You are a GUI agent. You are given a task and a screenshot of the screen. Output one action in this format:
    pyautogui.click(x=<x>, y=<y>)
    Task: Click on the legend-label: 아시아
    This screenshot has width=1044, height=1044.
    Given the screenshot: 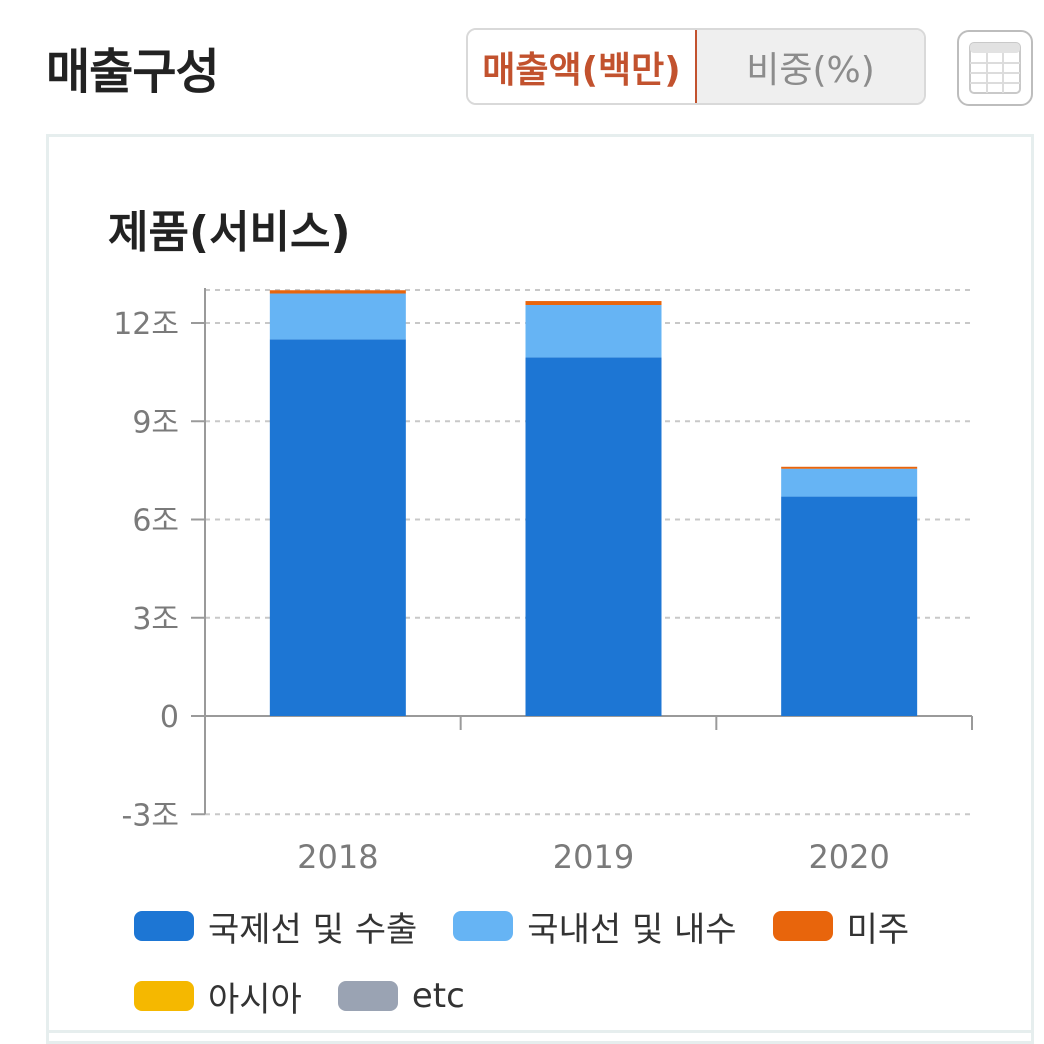 What is the action you would take?
    pyautogui.click(x=255, y=999)
    